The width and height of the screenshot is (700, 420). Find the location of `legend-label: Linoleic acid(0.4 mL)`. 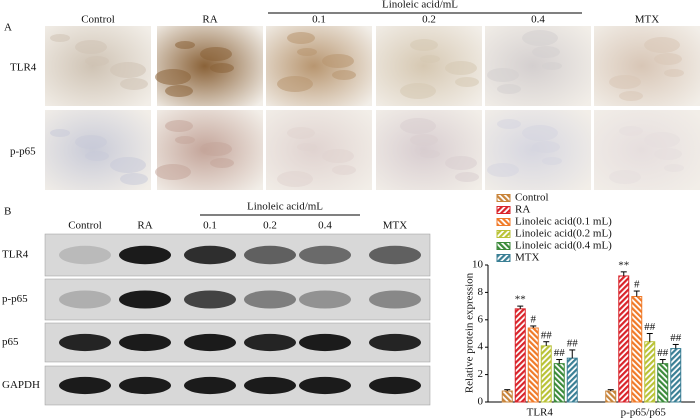

legend-label: Linoleic acid(0.4 mL) is located at coordinates (563, 246).